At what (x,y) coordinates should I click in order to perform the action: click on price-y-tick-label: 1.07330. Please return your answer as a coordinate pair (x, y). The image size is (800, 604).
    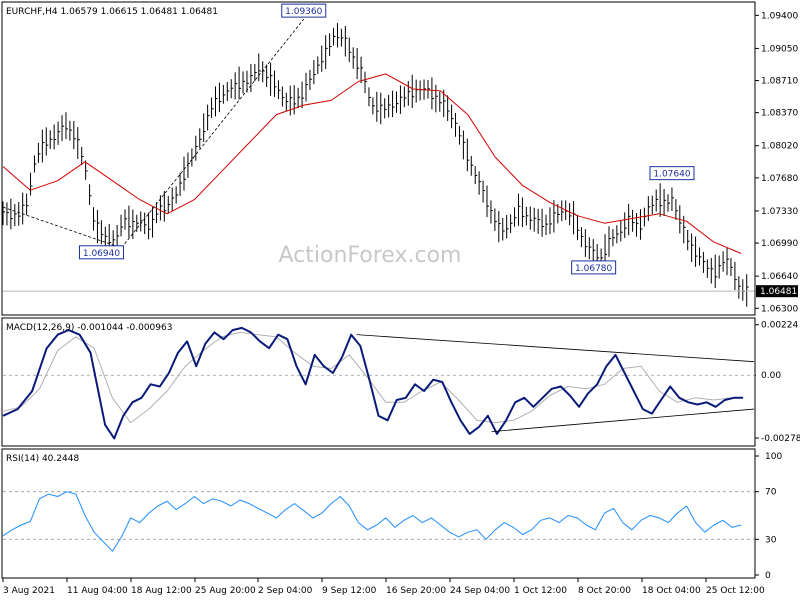
    Looking at the image, I should click on (779, 212).